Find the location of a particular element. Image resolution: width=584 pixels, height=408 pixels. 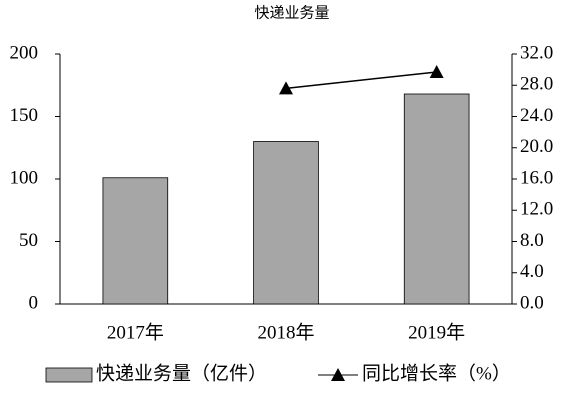

y-tick-label: 50 is located at coordinates (28, 240).